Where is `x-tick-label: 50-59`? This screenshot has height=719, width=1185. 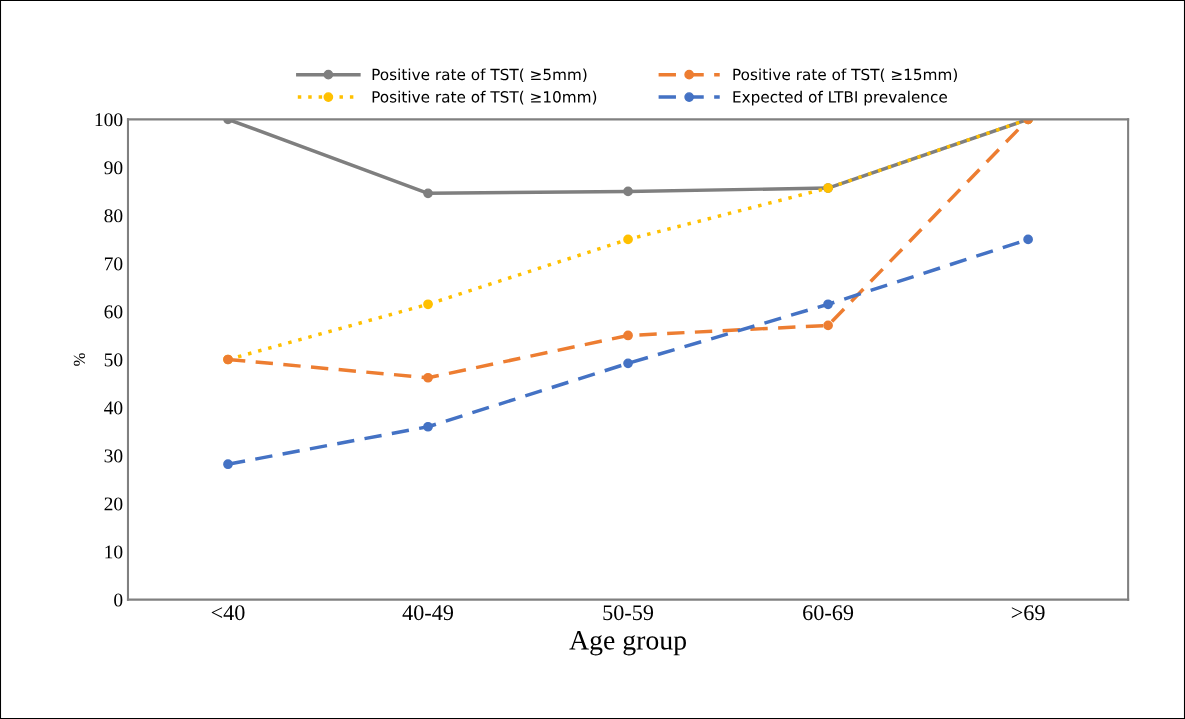 x-tick-label: 50-59 is located at coordinates (628, 613).